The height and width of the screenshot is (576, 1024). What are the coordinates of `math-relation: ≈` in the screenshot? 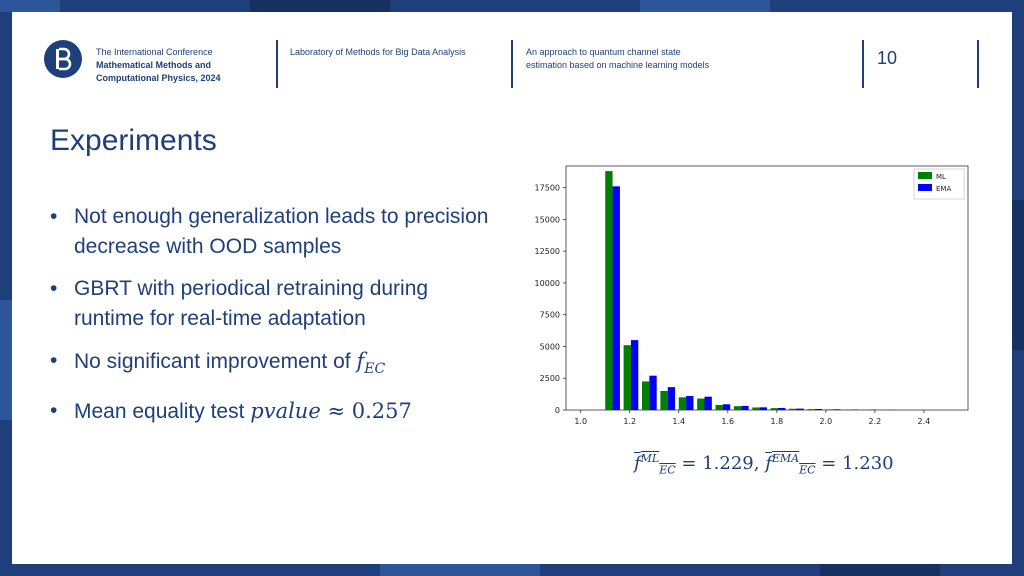 It's located at (336, 411).